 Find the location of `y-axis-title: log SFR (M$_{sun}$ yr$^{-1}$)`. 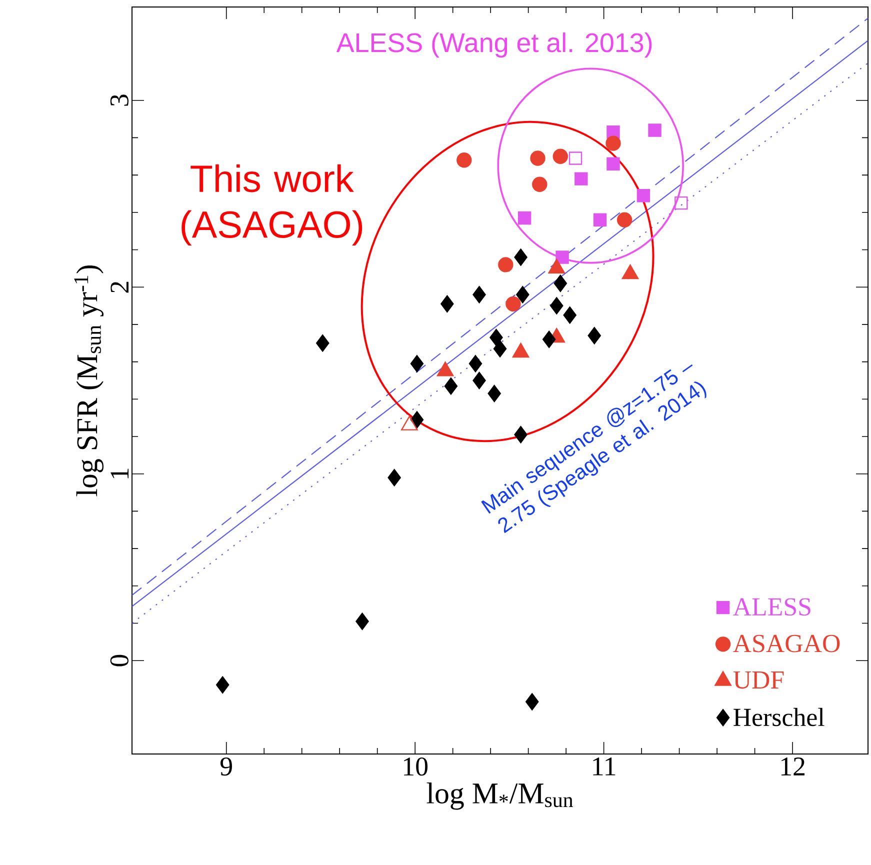

y-axis-title: log SFR (M$_{sun}$ yr$^{-1}$) is located at coordinates (89, 380).